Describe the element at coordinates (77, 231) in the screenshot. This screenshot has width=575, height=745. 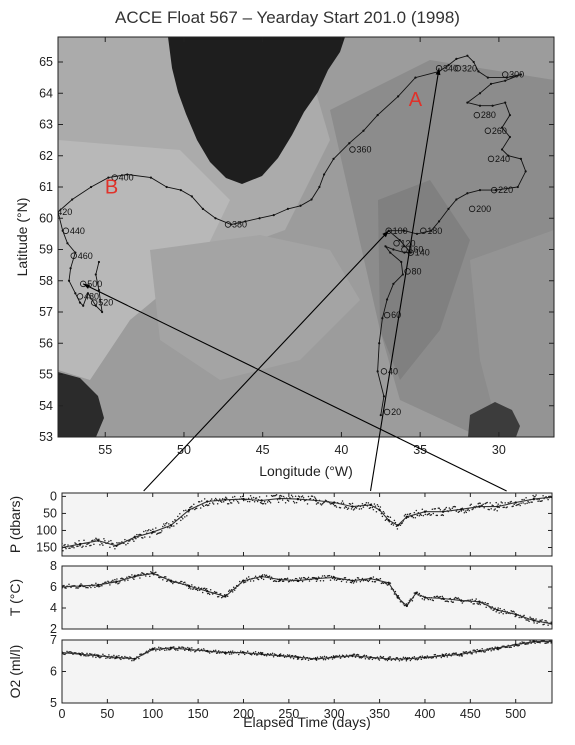
I see `track-day-label: 440` at that location.